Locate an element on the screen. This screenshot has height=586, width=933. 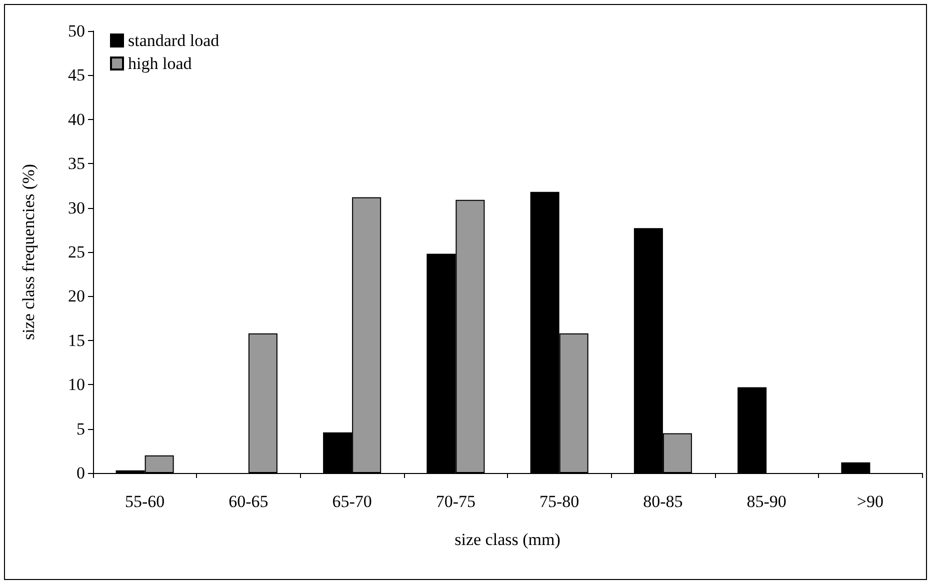
y-tick-label: 15 is located at coordinates (76, 340).